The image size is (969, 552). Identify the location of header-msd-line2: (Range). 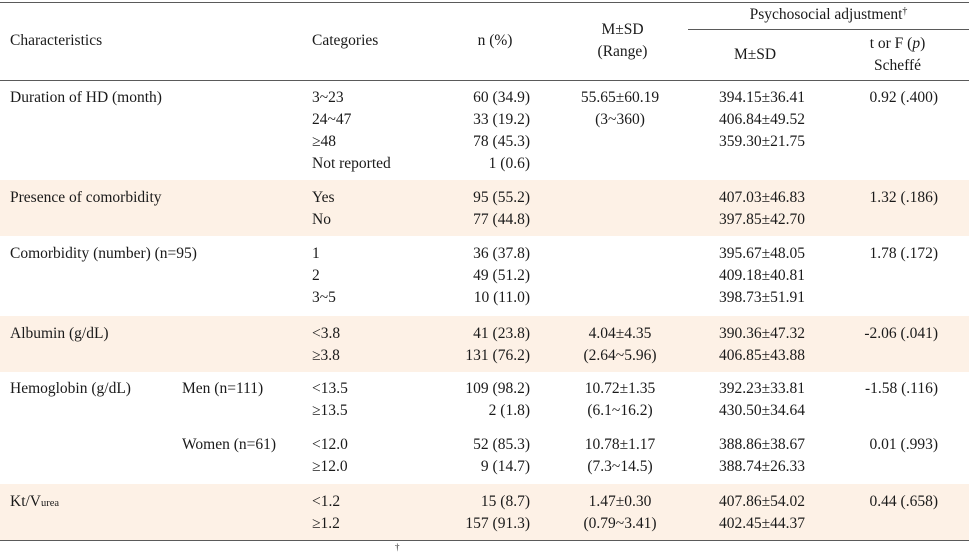
(622, 51).